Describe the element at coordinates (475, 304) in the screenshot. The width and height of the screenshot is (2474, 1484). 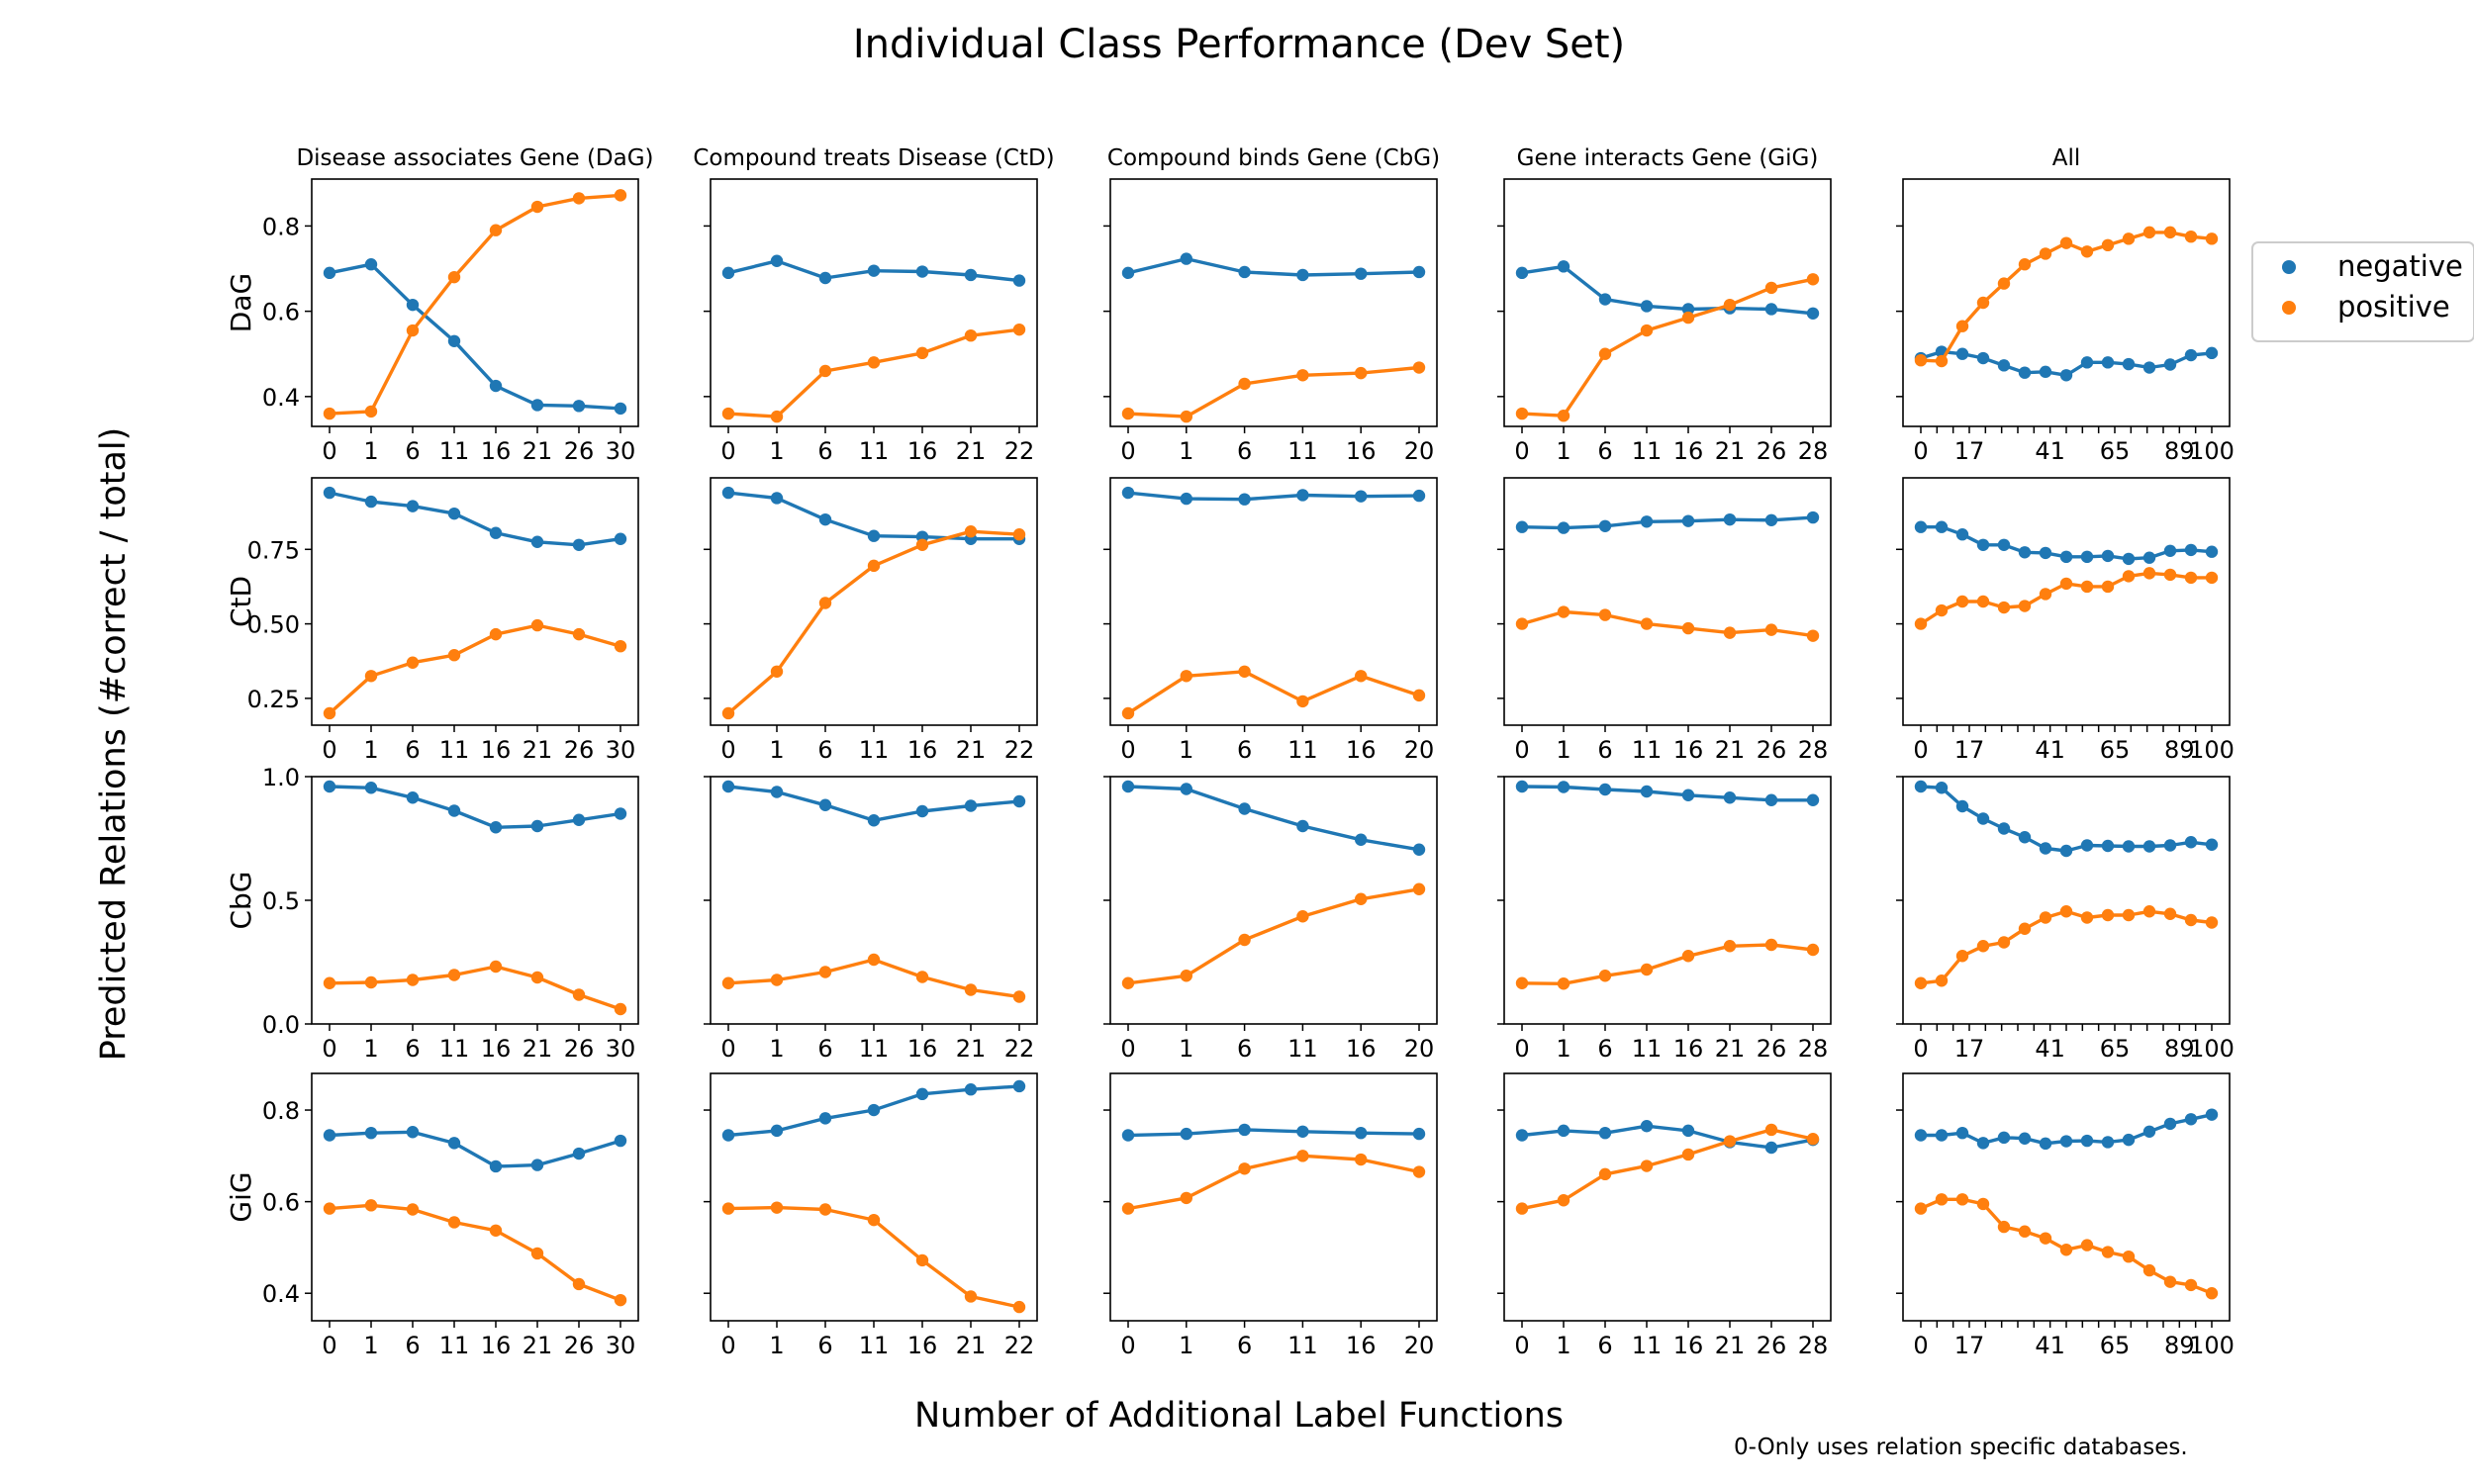
I see `series-line-positive` at that location.